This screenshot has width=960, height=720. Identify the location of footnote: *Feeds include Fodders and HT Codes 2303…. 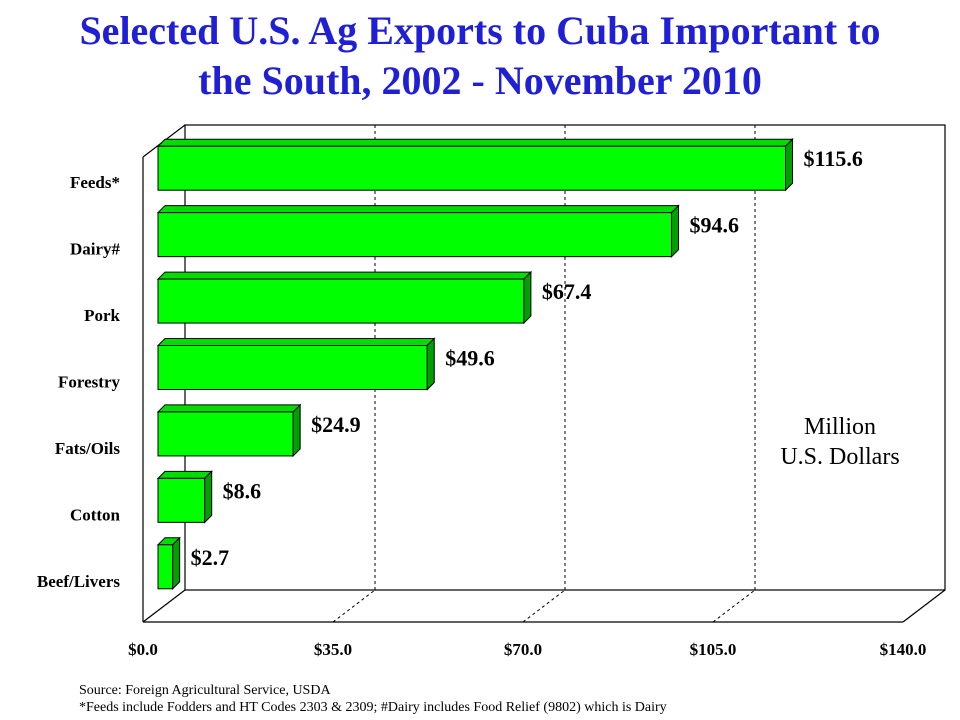
(373, 707).